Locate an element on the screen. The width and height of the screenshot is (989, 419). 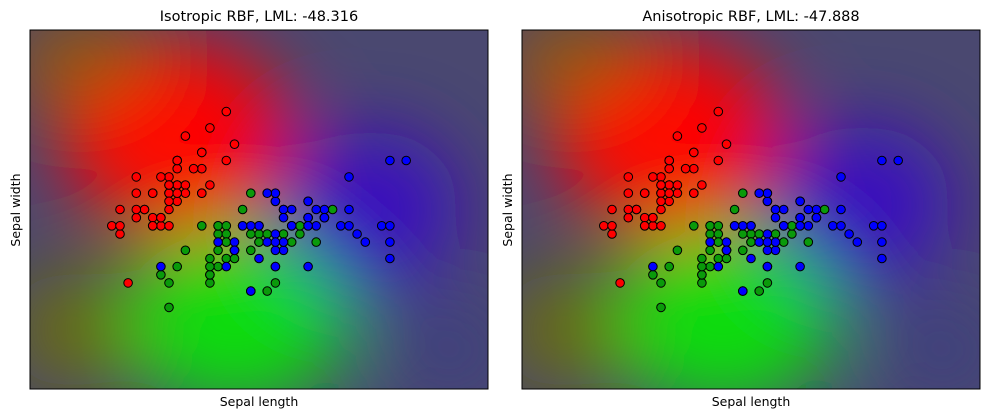
x-axis-label: Sepal length is located at coordinates (751, 401).